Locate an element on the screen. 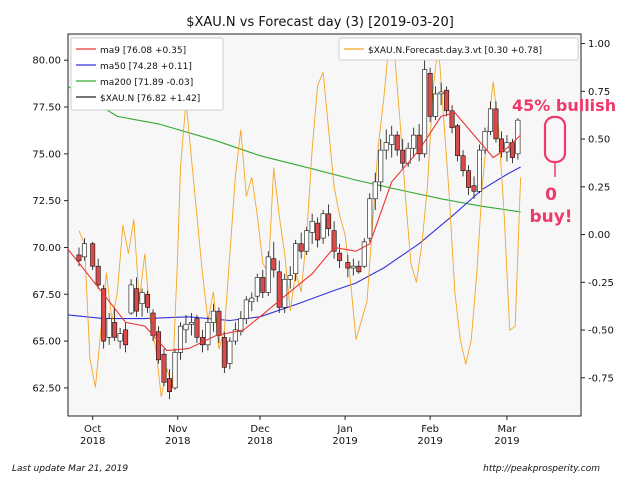  x-tick-label-month: Dec is located at coordinates (259, 429).